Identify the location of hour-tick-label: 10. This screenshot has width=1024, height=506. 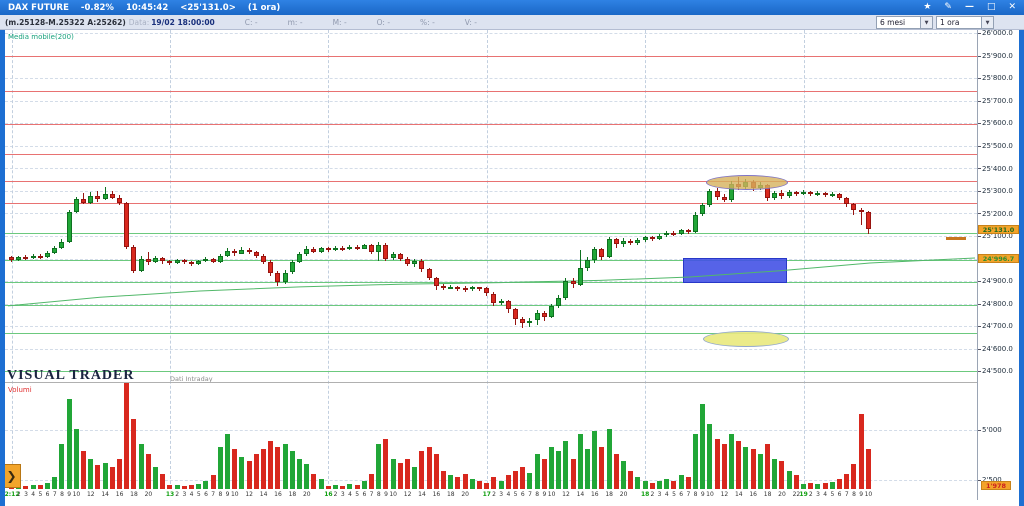
(710, 494).